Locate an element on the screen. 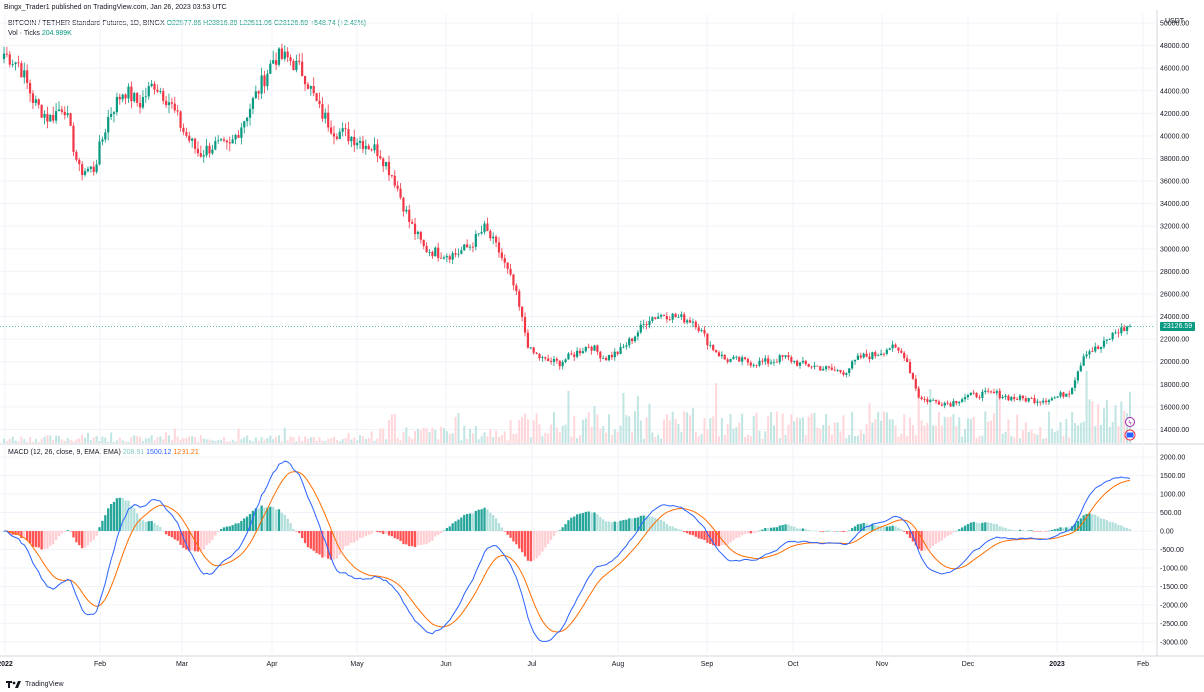 The height and width of the screenshot is (692, 1204). price-tick-label: 48000.00 is located at coordinates (1174, 46).